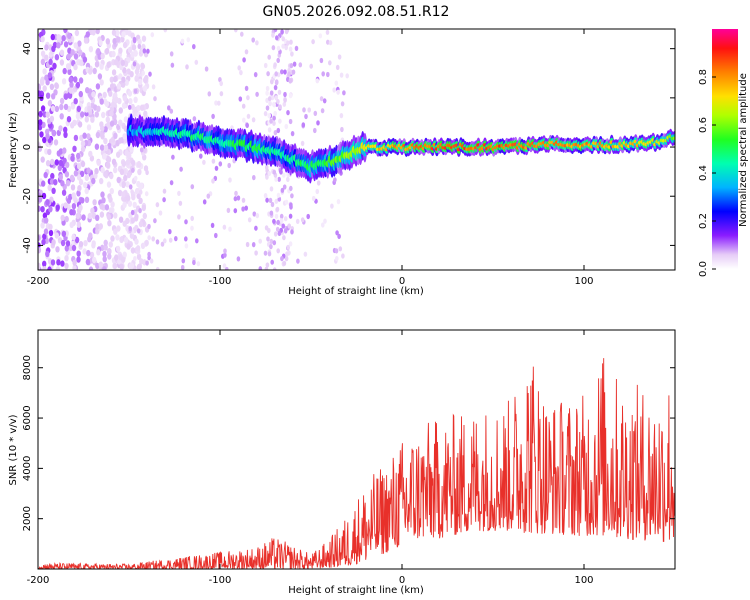  What do you see at coordinates (356, 291) in the screenshot?
I see `spectrogram-x-label: Height of straight line (km)` at bounding box center [356, 291].